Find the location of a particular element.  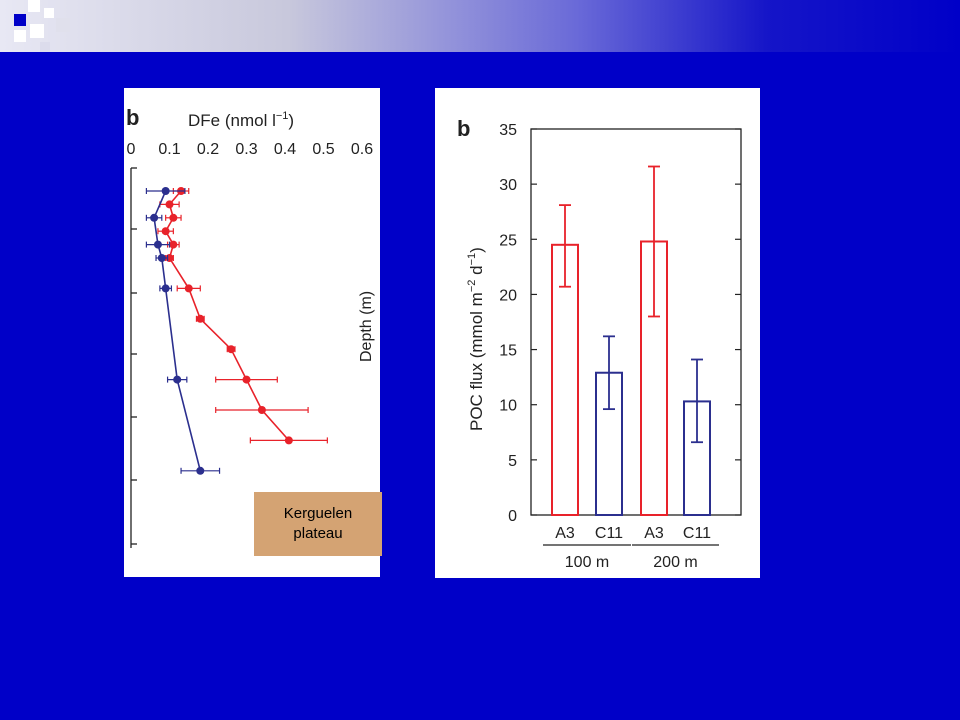

note-line: Kerguelen is located at coordinates (318, 513).